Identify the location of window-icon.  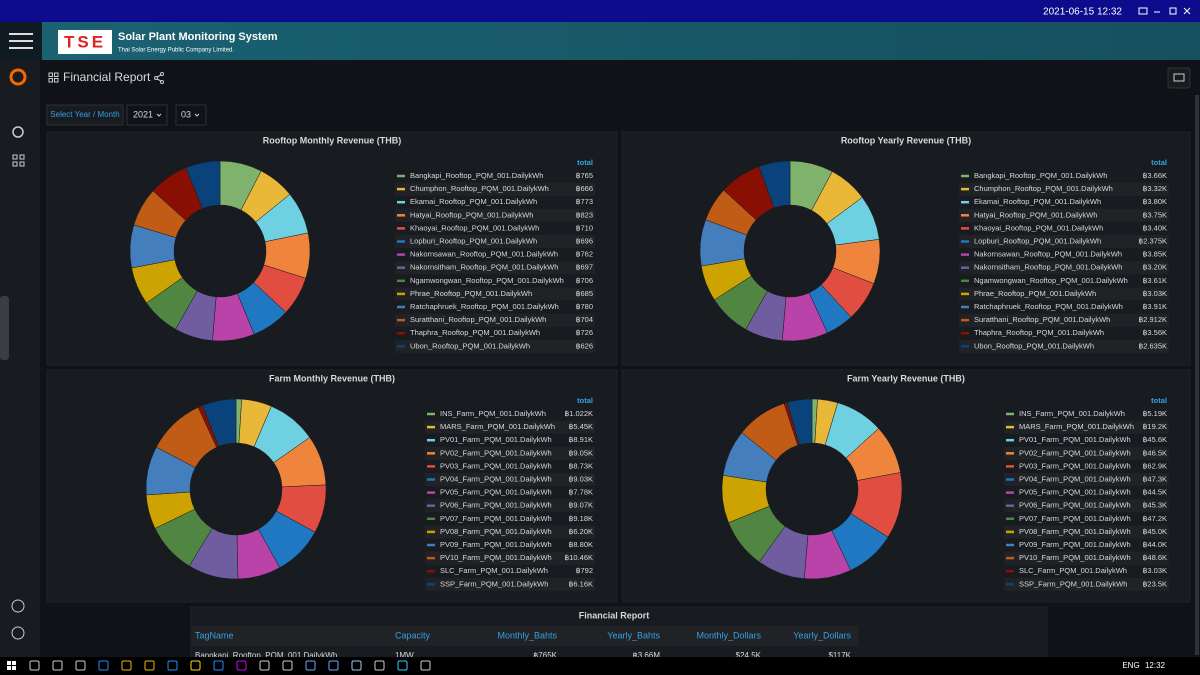
(1143, 11).